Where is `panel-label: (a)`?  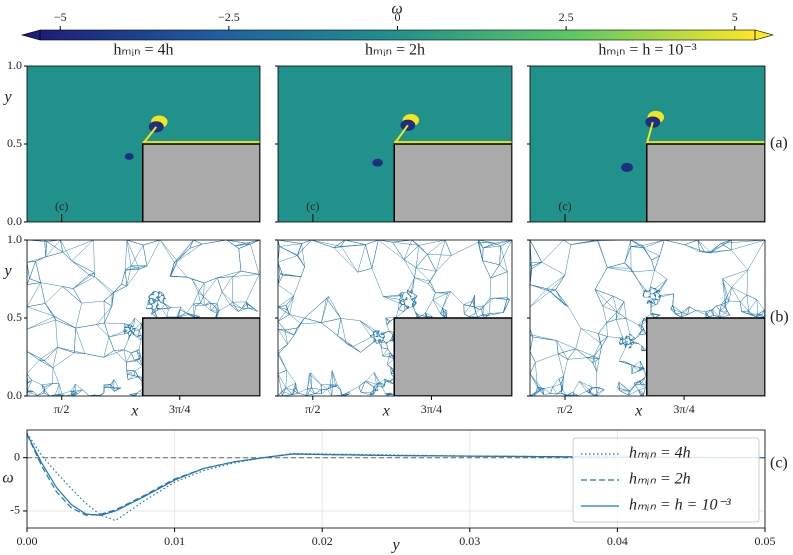 panel-label: (a) is located at coordinates (779, 143).